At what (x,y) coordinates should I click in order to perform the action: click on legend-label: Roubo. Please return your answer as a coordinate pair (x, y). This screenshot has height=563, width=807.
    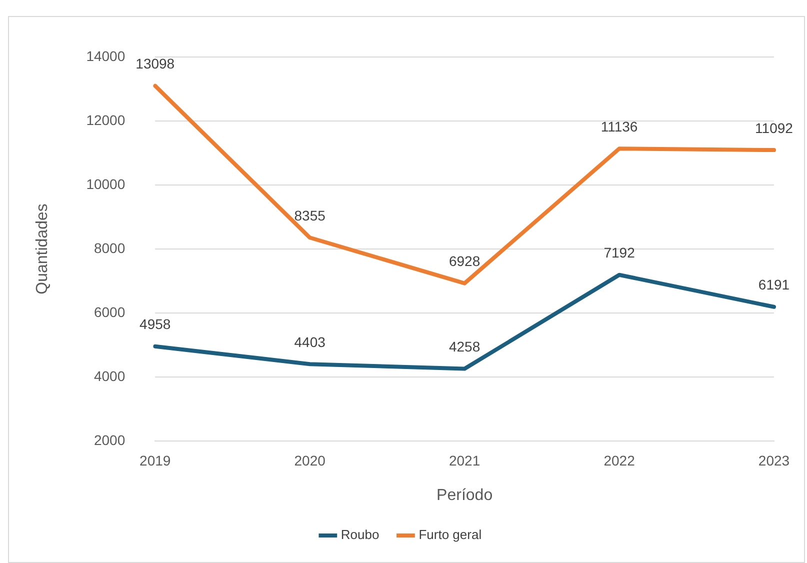
    Looking at the image, I should click on (360, 534).